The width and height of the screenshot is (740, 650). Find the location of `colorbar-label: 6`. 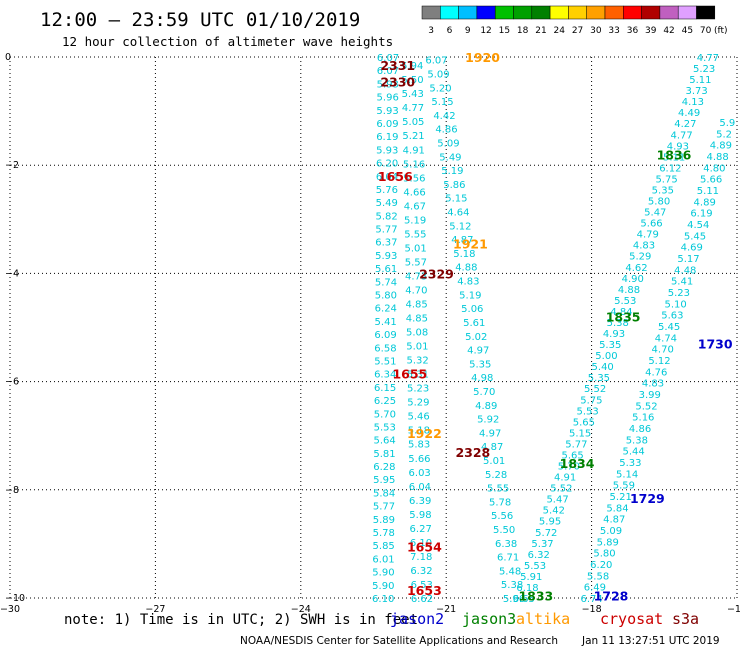

colorbar-label: 6 is located at coordinates (450, 31).